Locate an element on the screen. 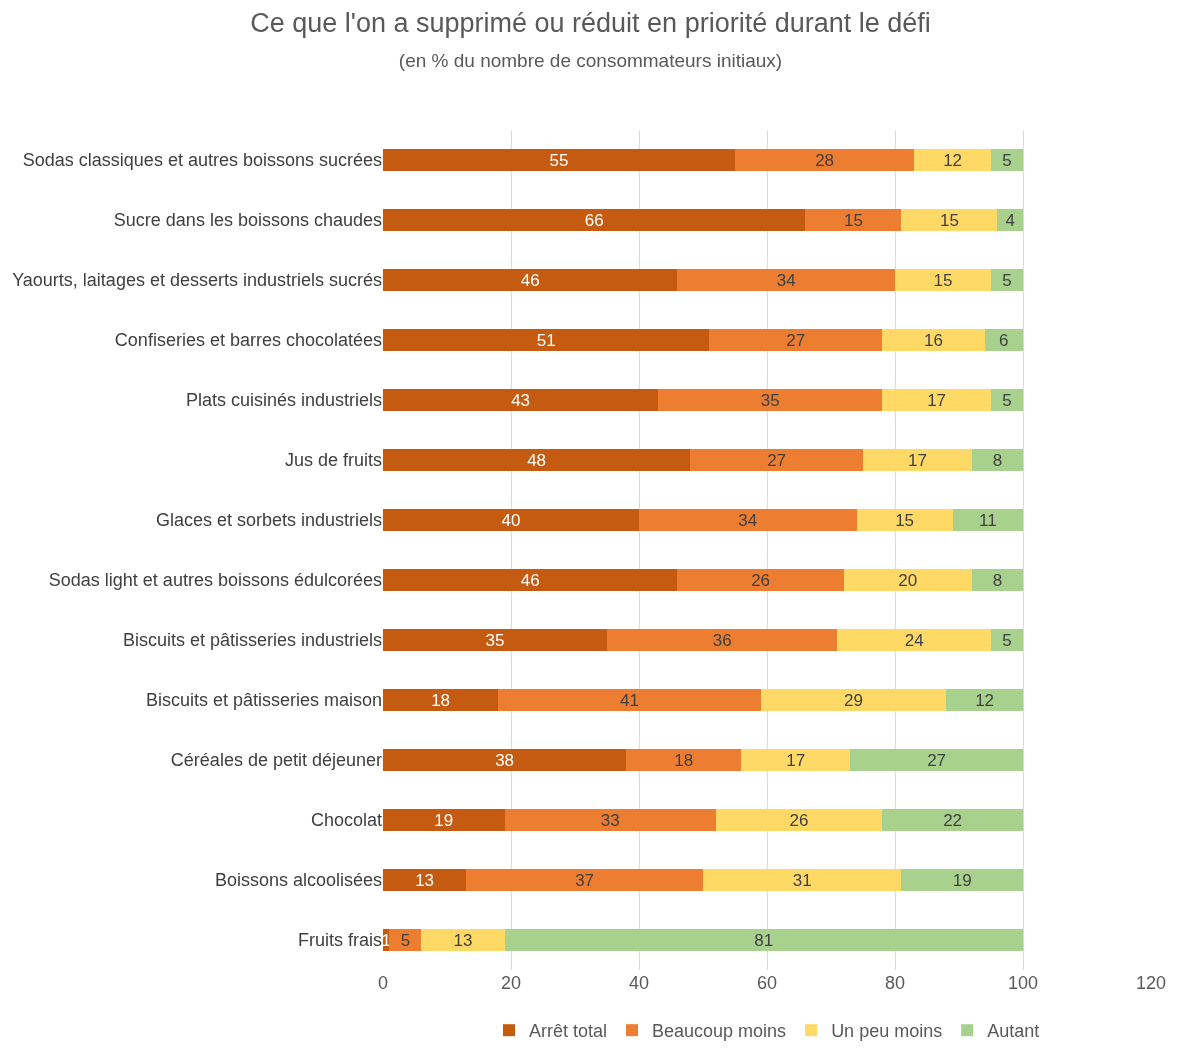  data-label: 24 is located at coordinates (914, 640).